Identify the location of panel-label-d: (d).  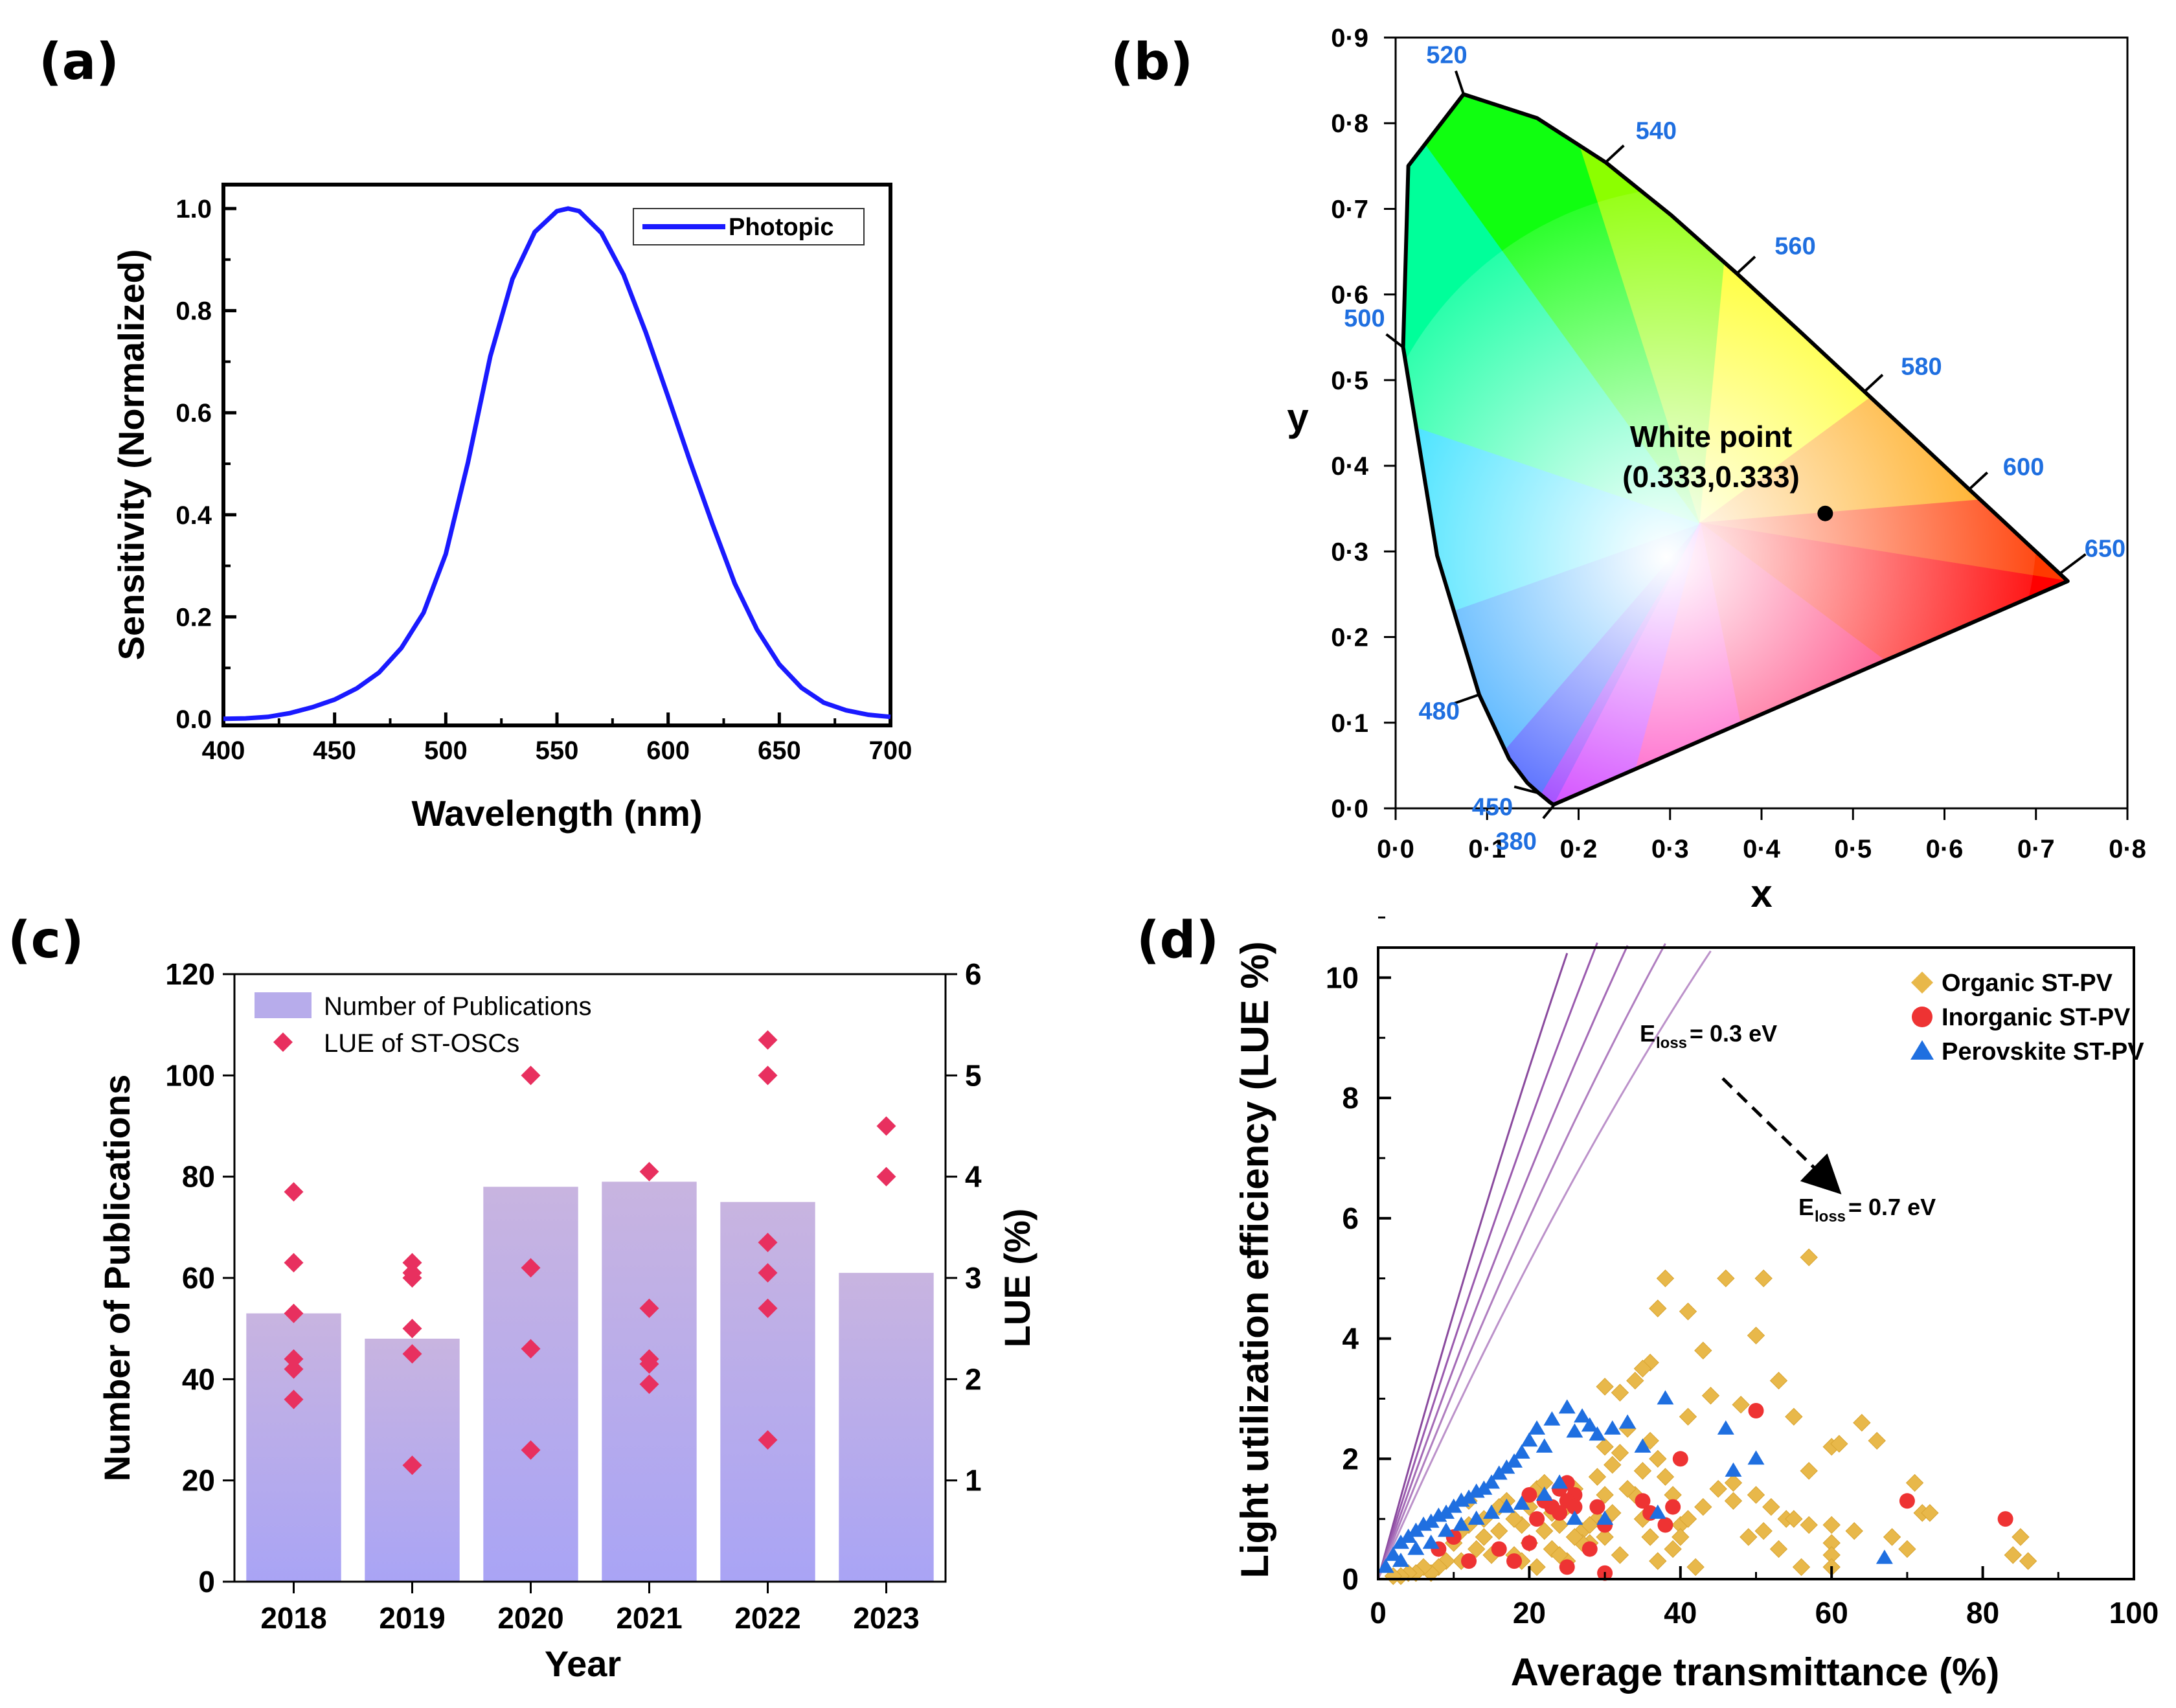
(1178, 940).